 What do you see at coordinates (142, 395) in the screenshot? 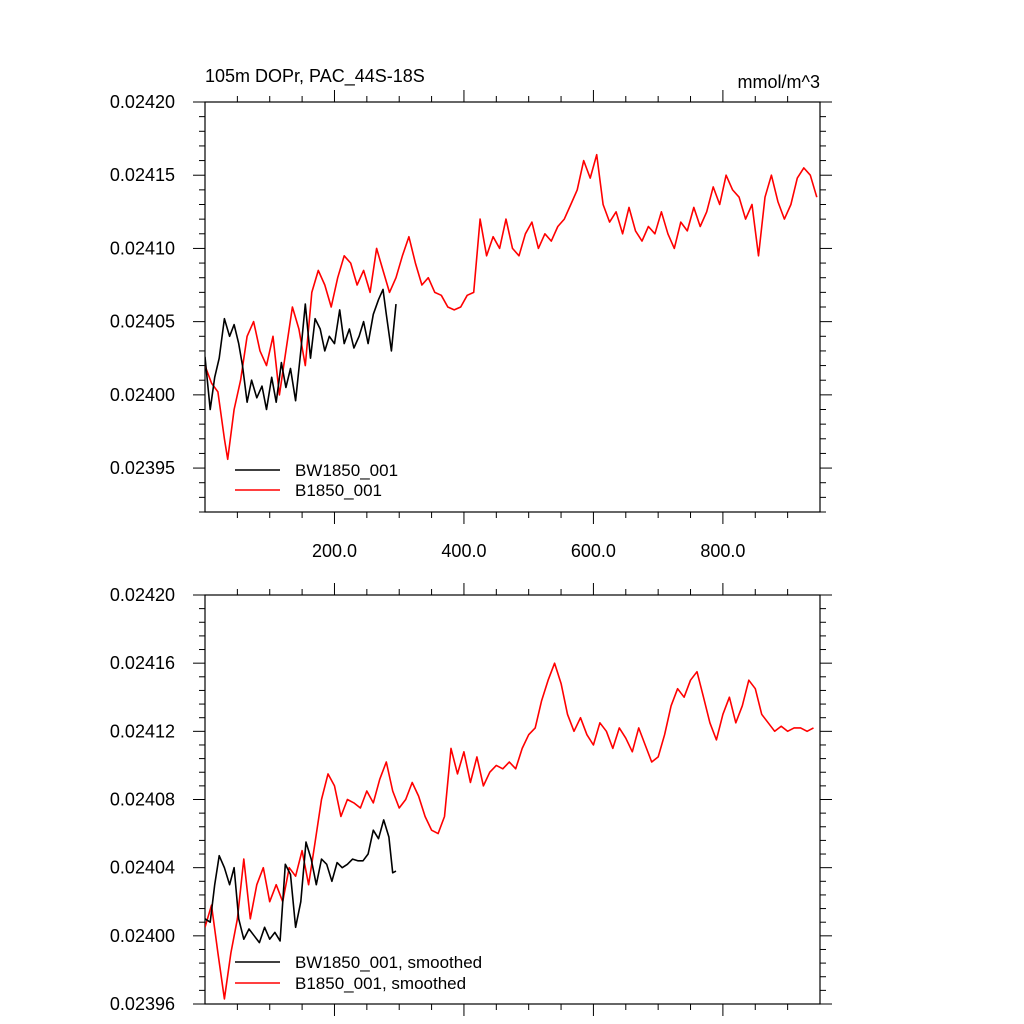
I see `panel-1-y-tick-label: 0.02400` at bounding box center [142, 395].